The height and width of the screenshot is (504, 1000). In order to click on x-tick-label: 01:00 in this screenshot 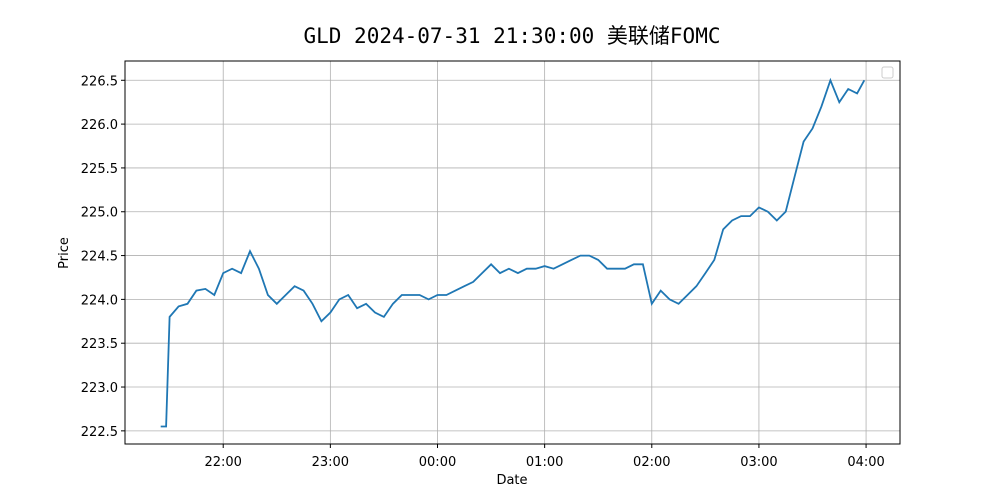, I will do `click(544, 462)`.